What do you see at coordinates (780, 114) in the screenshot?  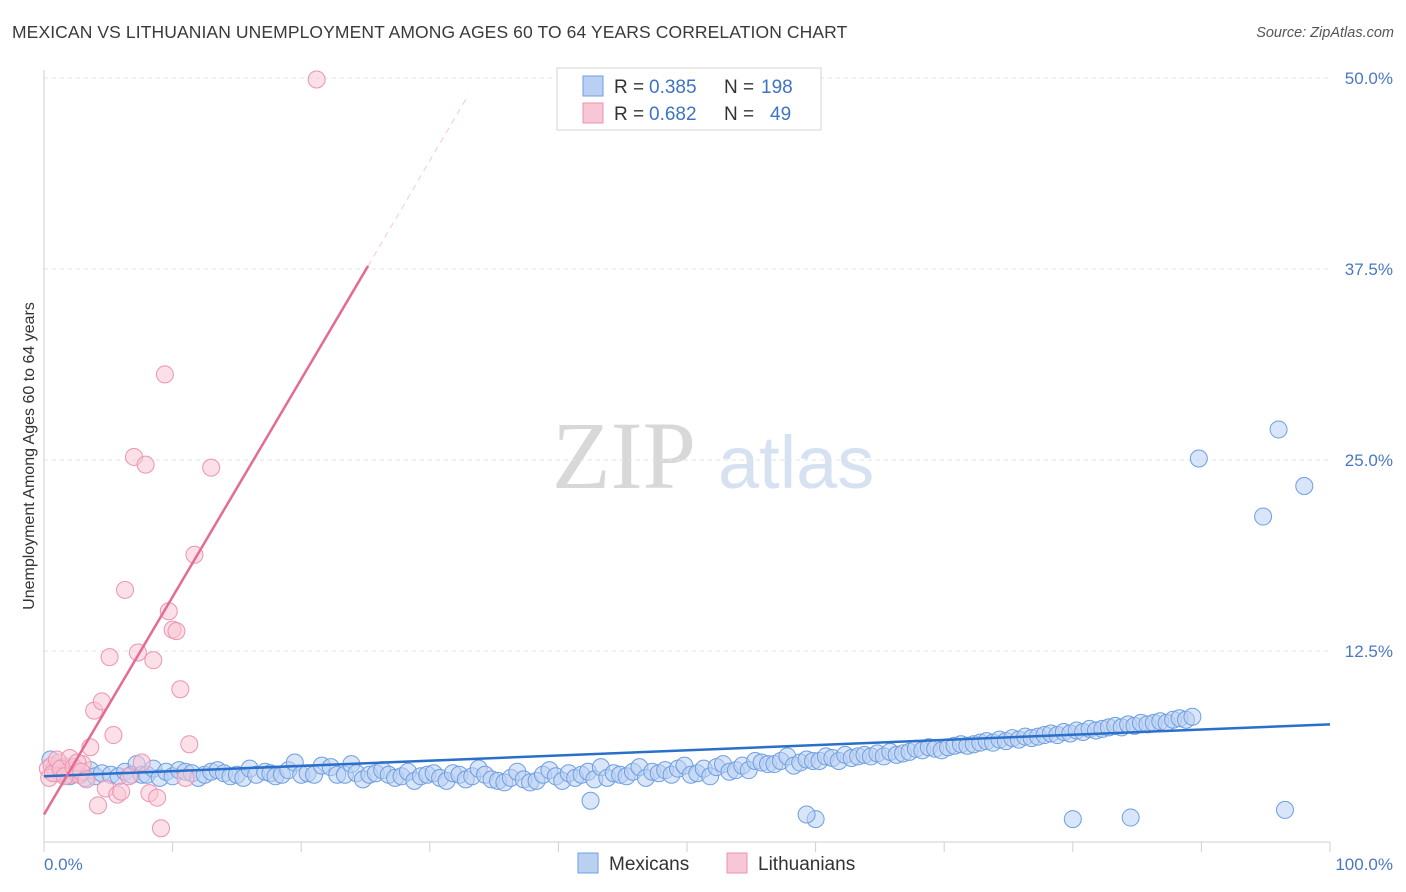 I see `legend-n-value: 49` at bounding box center [780, 114].